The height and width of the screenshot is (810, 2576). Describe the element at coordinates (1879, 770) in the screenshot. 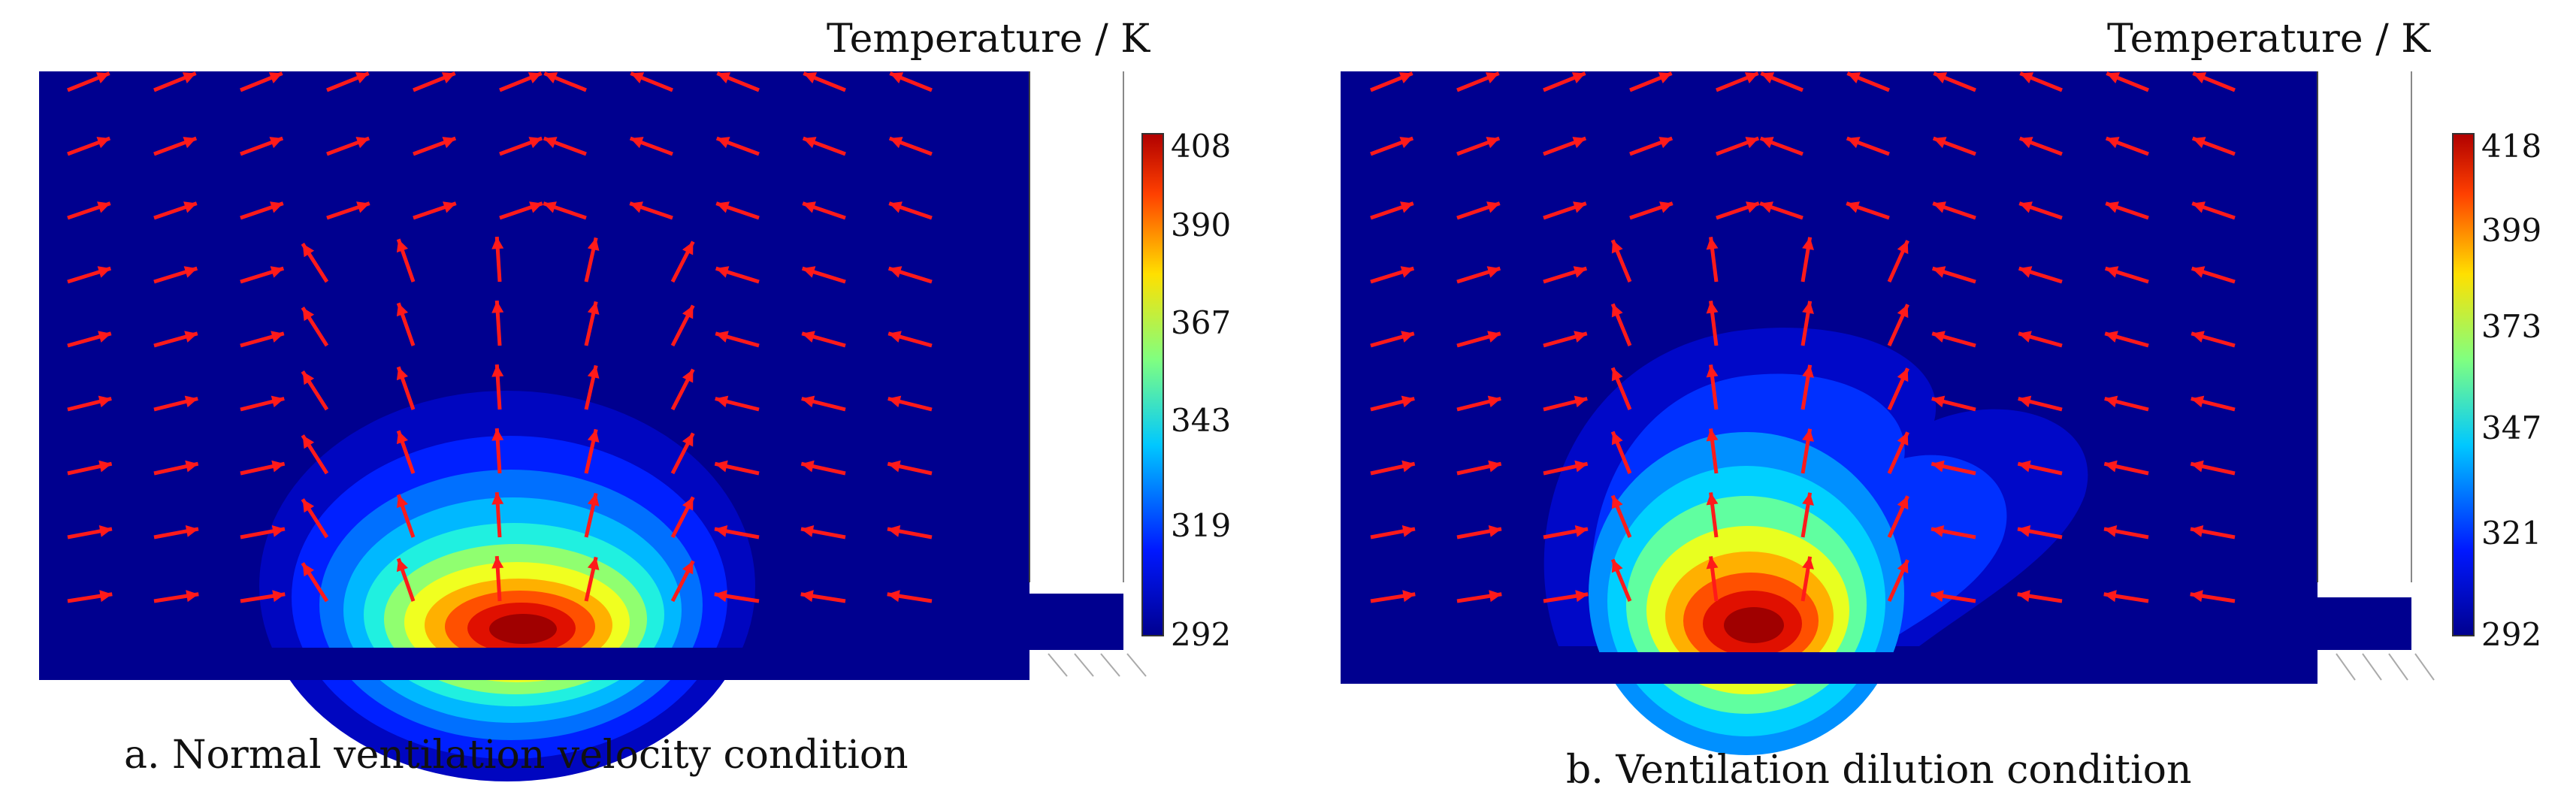

I see `panel-caption: b. Ventilation dilution condition` at that location.